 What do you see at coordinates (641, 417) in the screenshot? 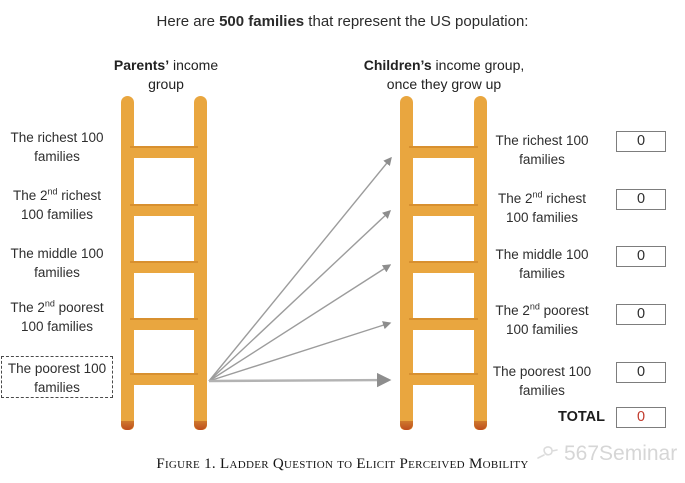
I see `total-value-box: 0` at bounding box center [641, 417].